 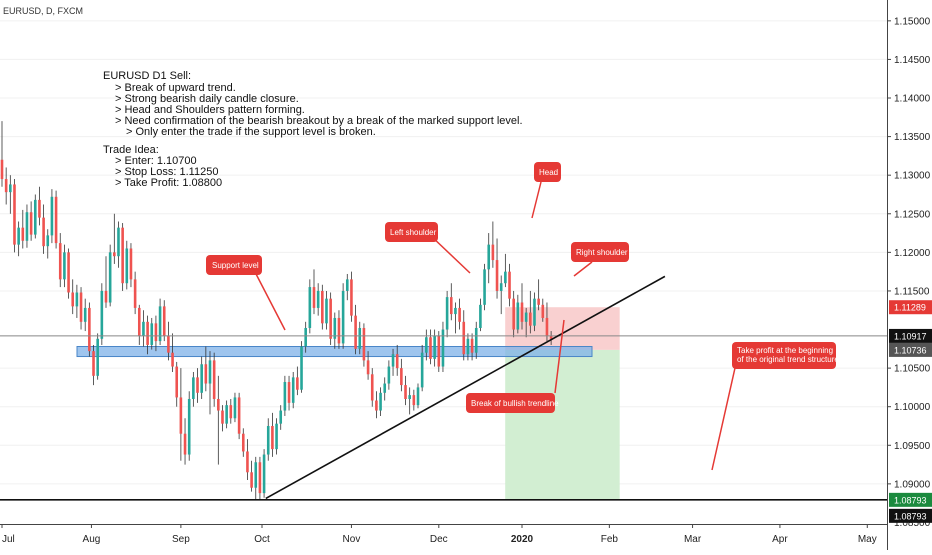 I want to click on callout-left-shoulder: Left shoulder, so click(x=428, y=248).